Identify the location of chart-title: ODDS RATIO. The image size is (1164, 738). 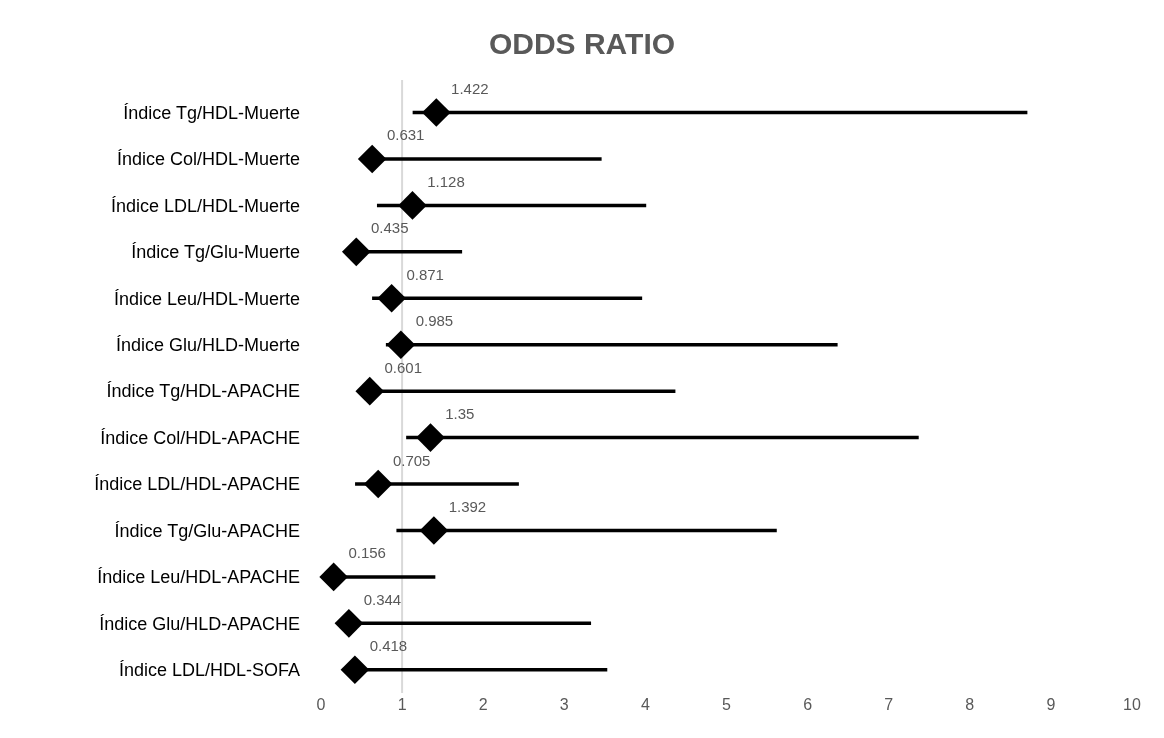
(582, 44).